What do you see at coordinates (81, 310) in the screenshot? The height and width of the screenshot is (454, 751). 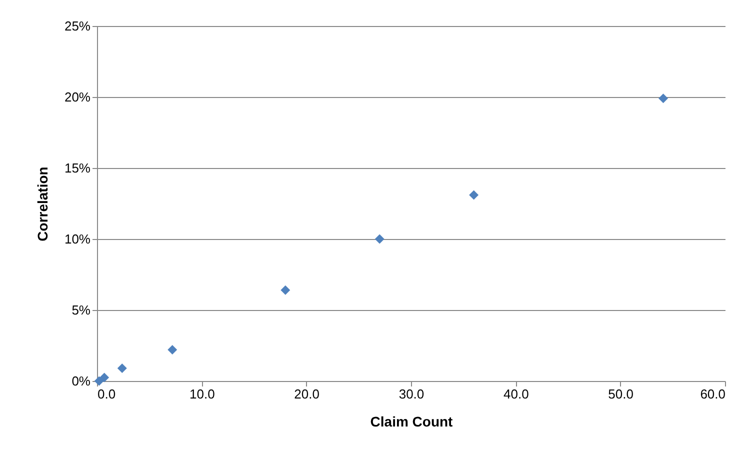 I see `y-tick-label: 5%` at bounding box center [81, 310].